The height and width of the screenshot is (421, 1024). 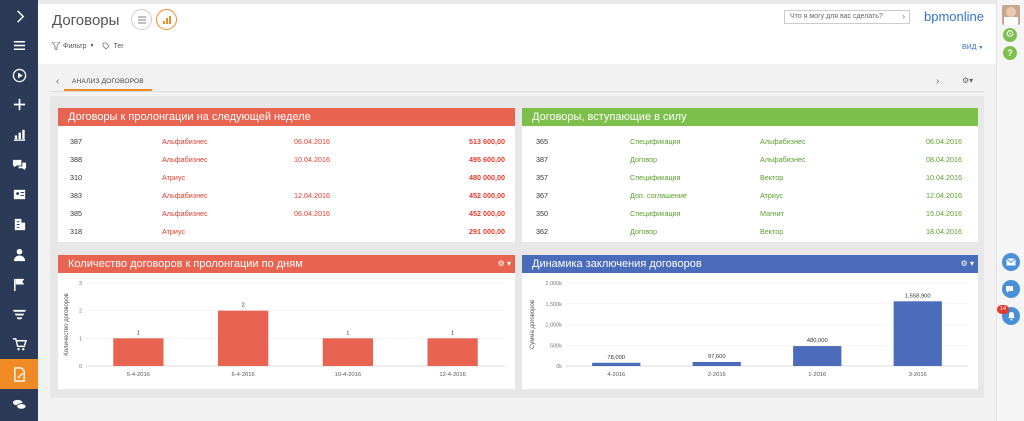 What do you see at coordinates (658, 195) in the screenshot?
I see `contract-type: Доп. соглашение` at bounding box center [658, 195].